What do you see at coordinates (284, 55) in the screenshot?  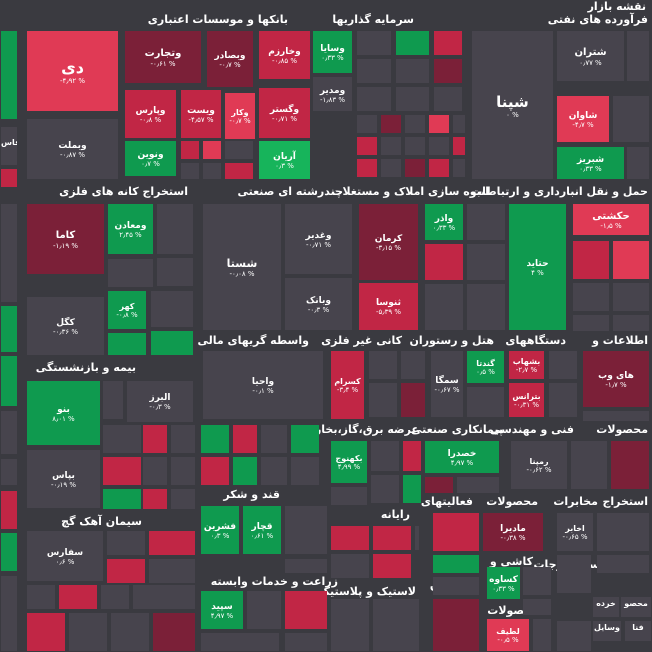 I see `stock-tile: وخارزم -۰٫۸۵ %` at bounding box center [284, 55].